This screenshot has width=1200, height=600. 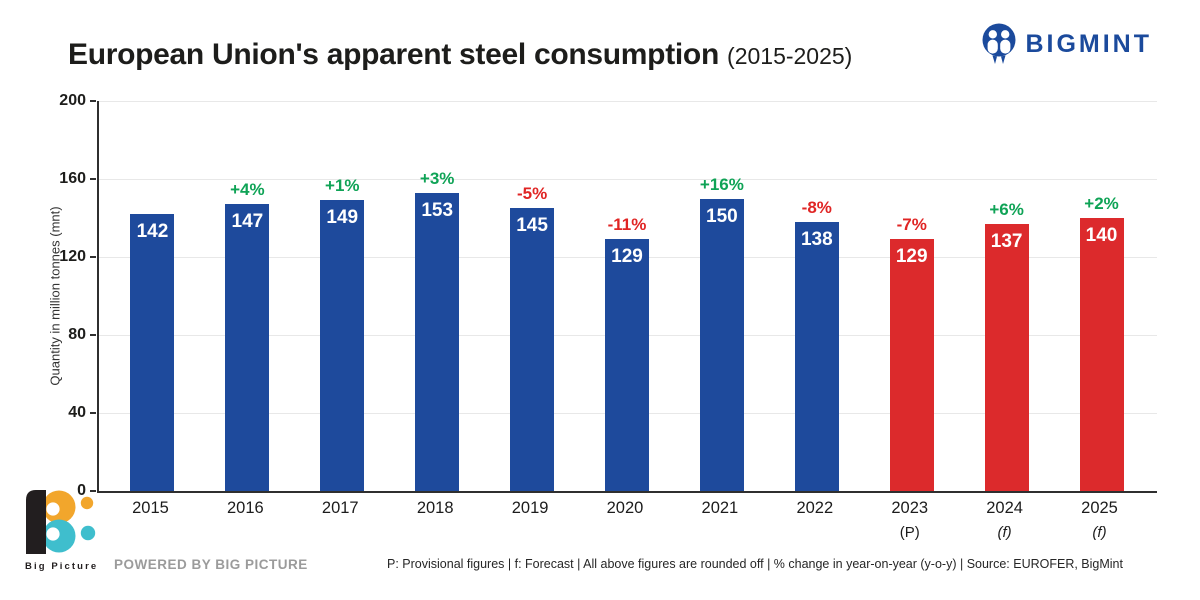 What do you see at coordinates (435, 520) in the screenshot?
I see `x-label-group-2018: 2018` at bounding box center [435, 520].